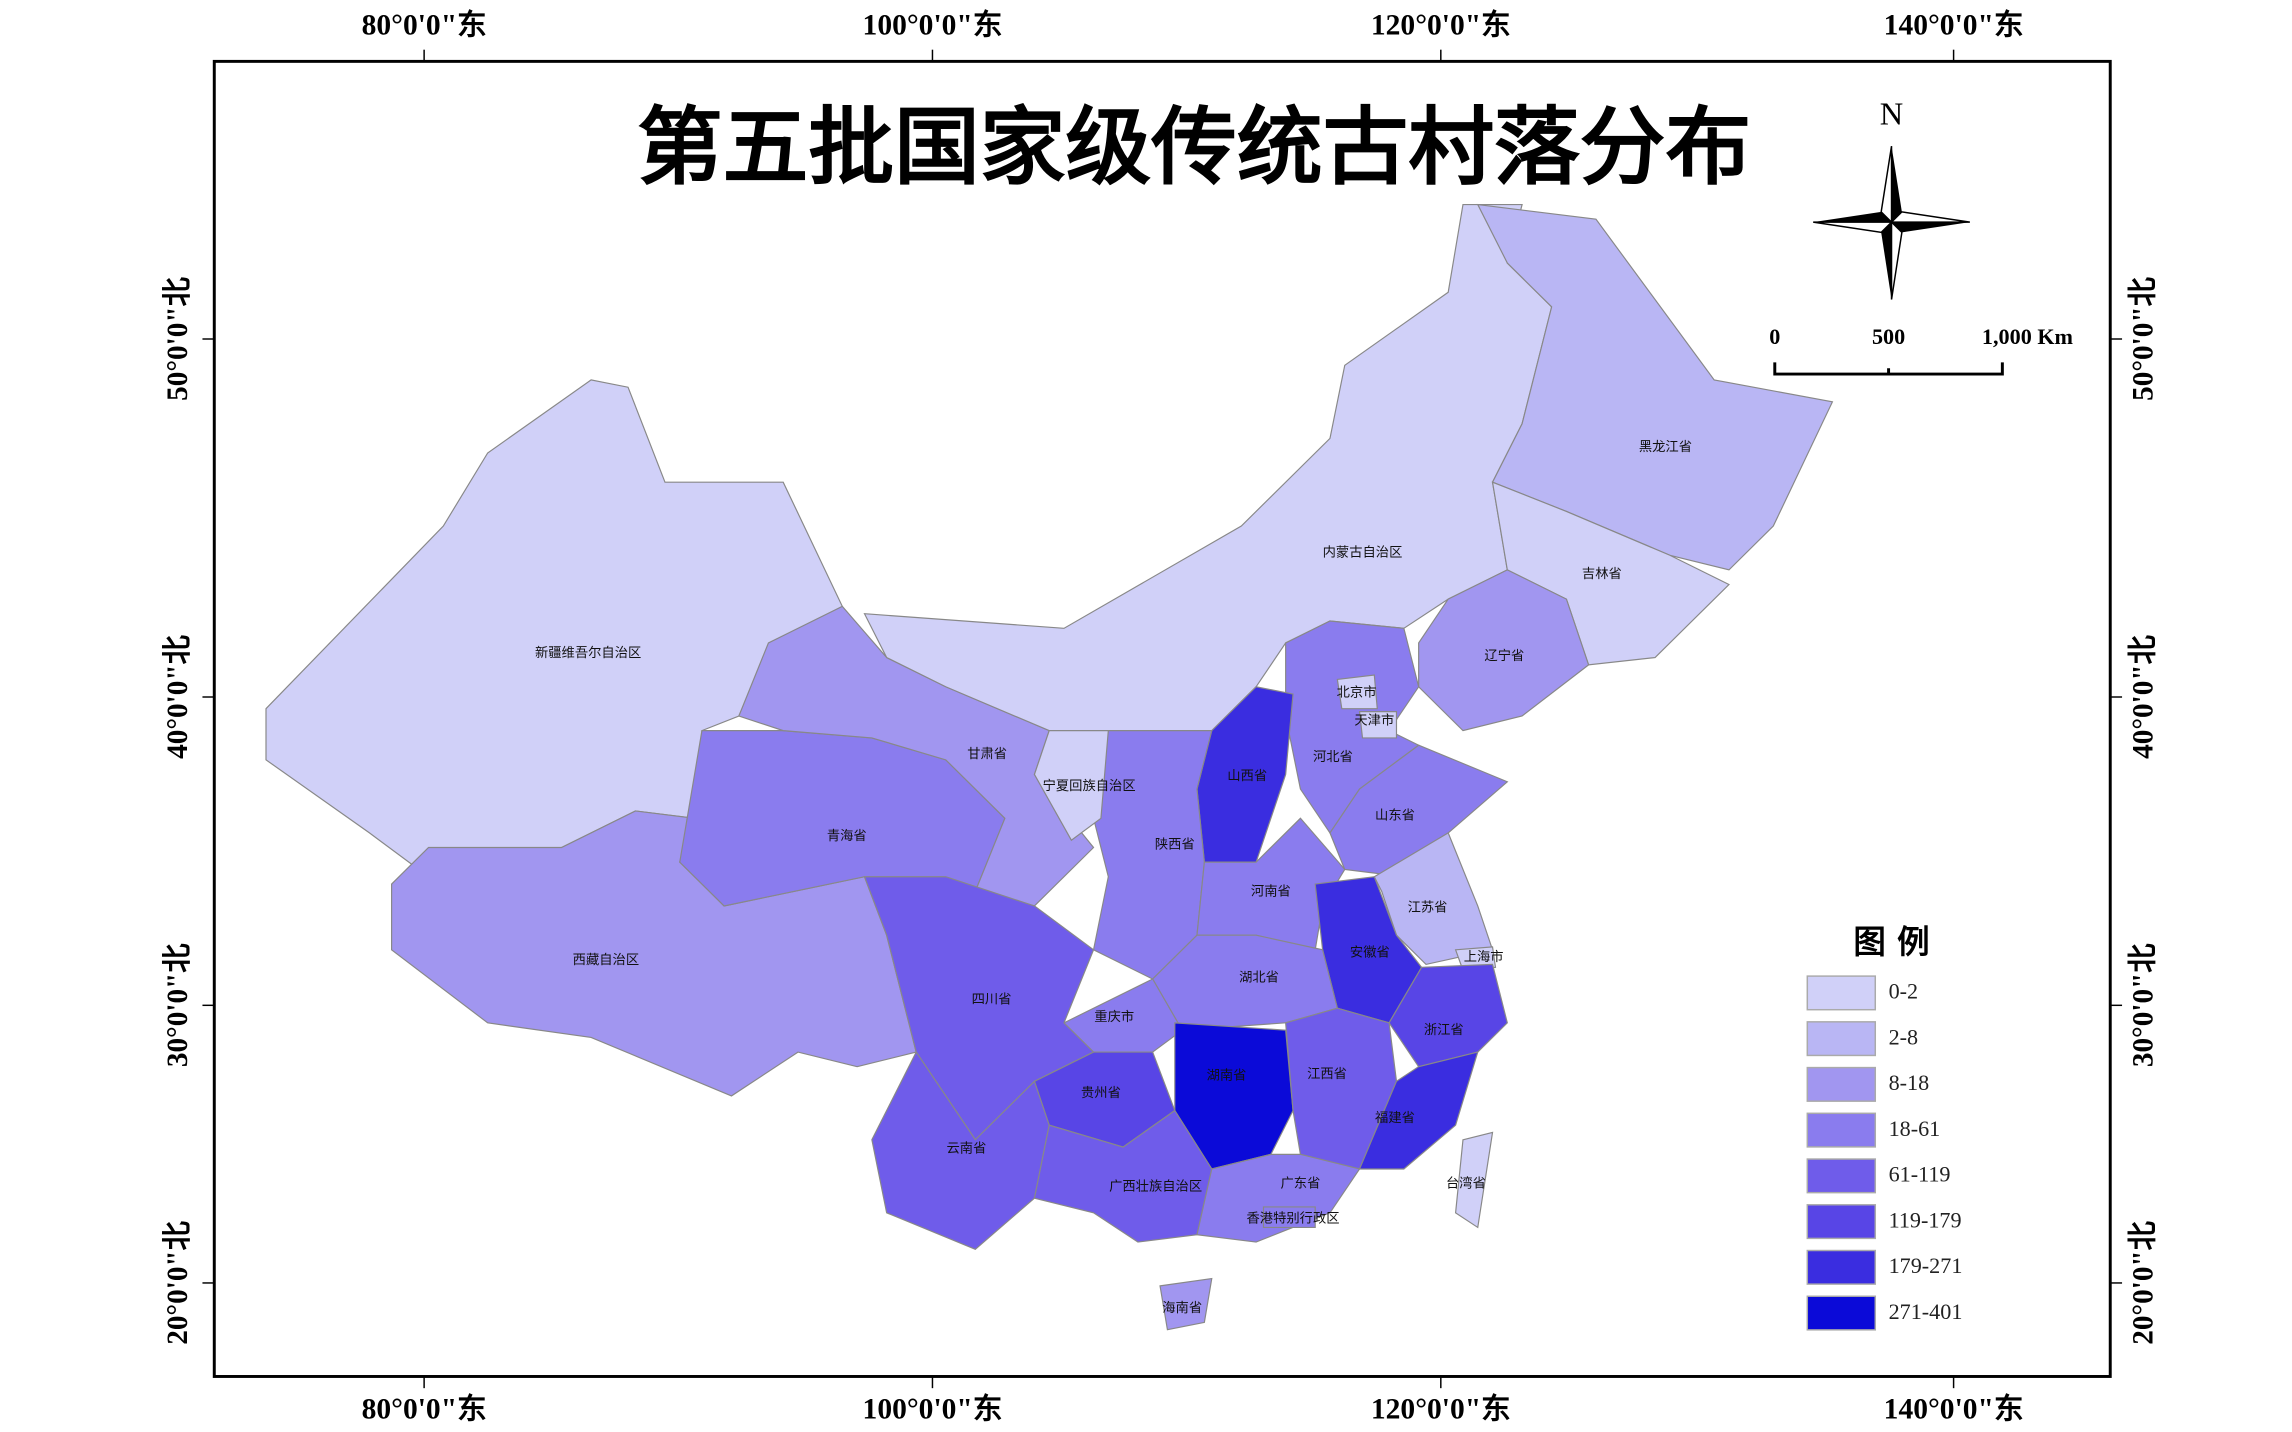 Image resolution: width=2292 pixels, height=1432 pixels. Describe the element at coordinates (1327, 1074) in the screenshot. I see `province-label: 江西省` at that location.